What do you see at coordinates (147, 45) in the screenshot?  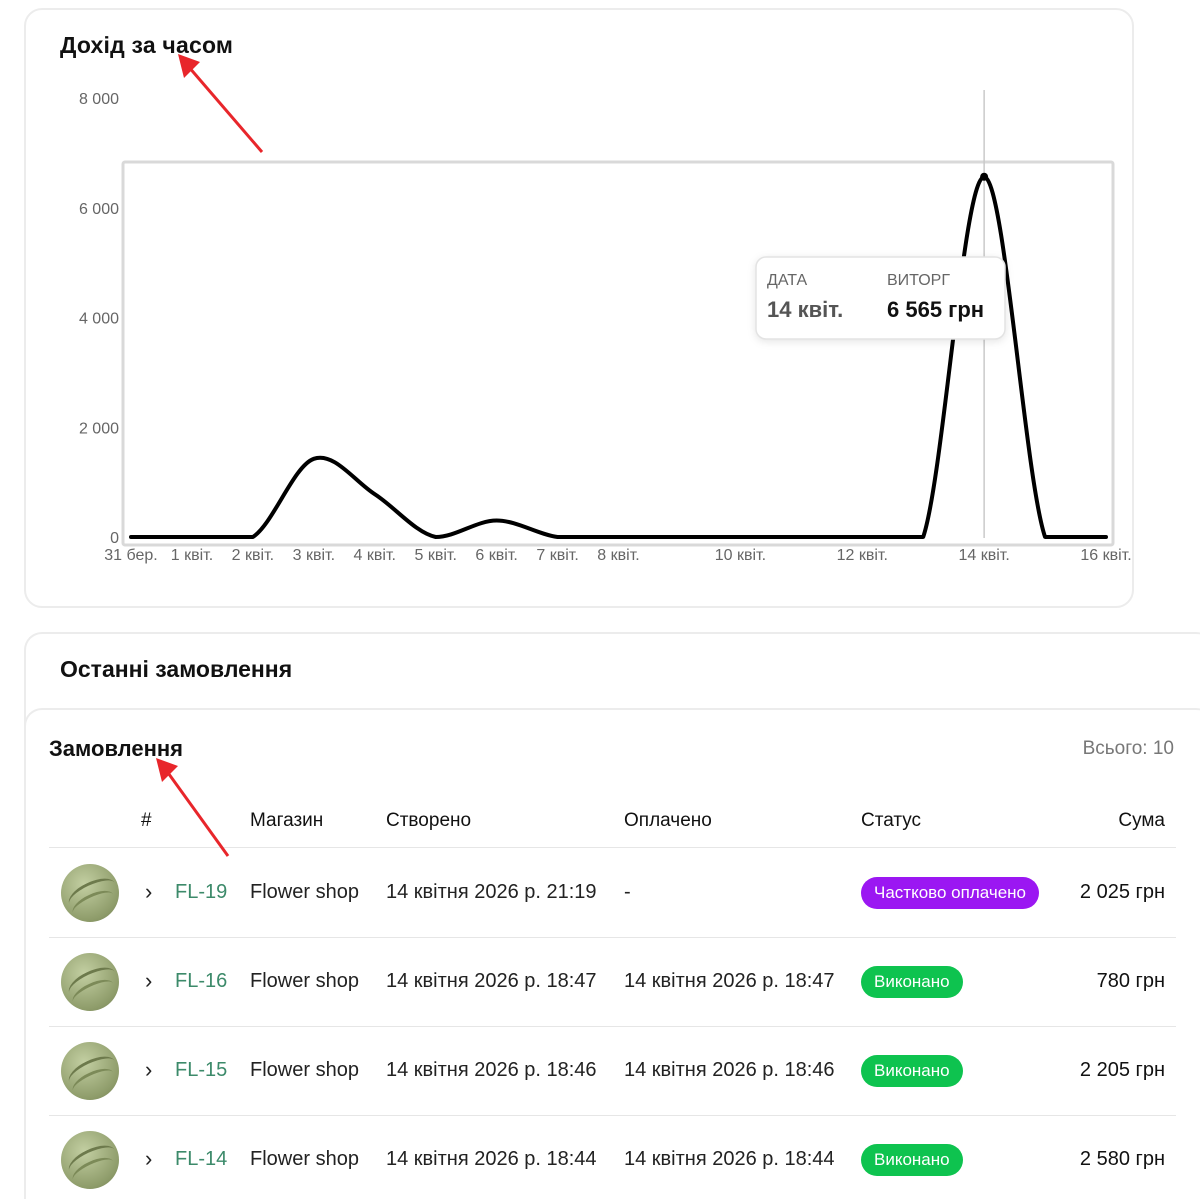 I see `chart-title: Дохід за часом` at bounding box center [147, 45].